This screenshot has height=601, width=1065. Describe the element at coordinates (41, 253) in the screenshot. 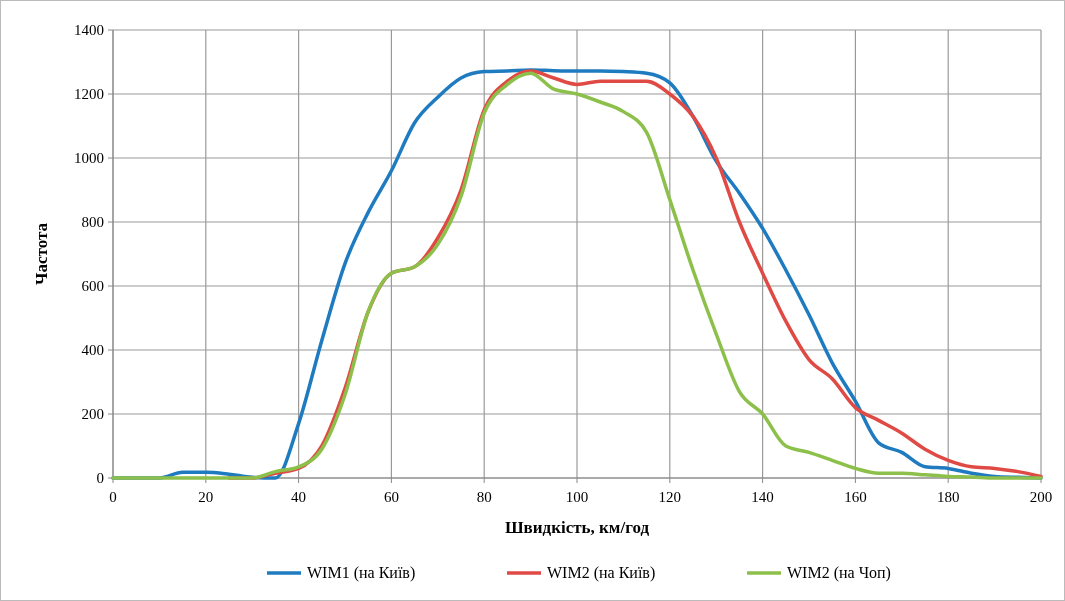

I see `y-axis-title: Частота` at that location.